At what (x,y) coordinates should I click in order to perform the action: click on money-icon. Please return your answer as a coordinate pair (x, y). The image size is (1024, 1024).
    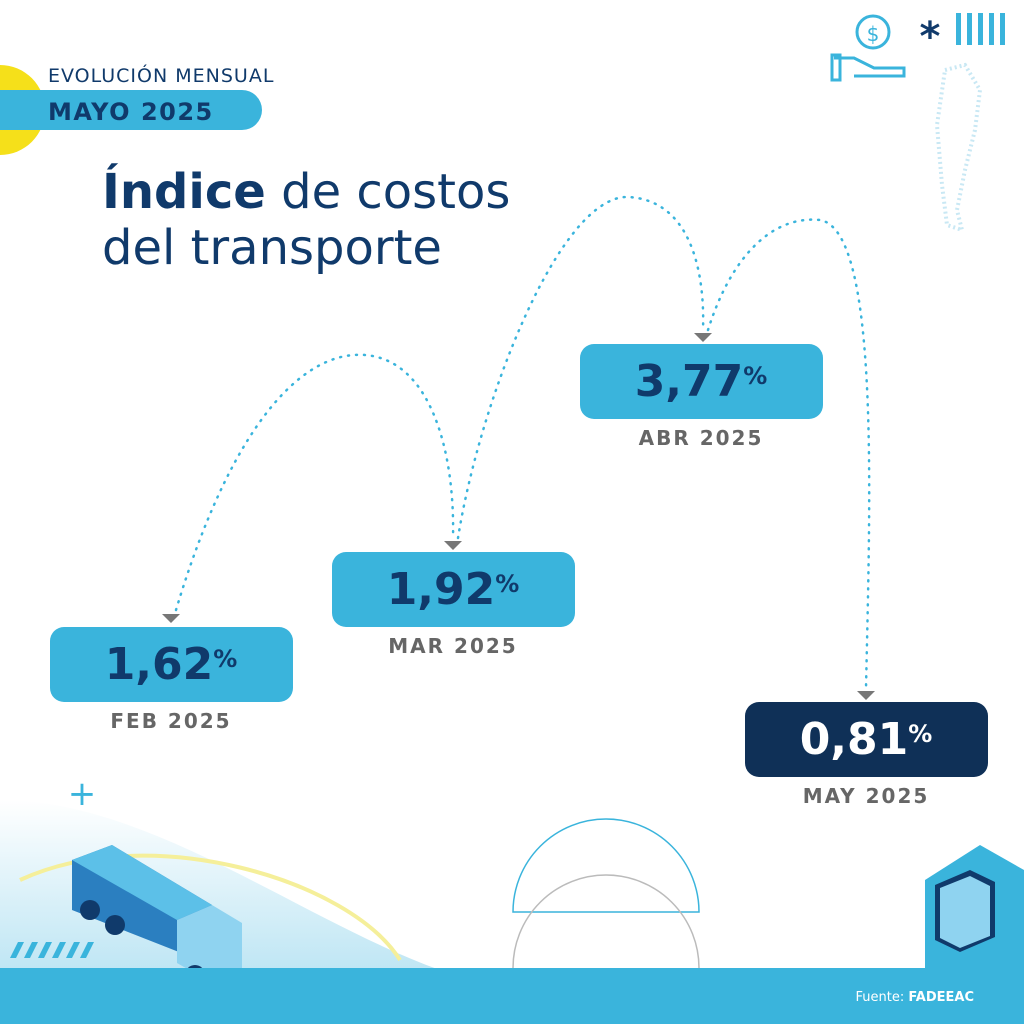
    Looking at the image, I should click on (868, 48).